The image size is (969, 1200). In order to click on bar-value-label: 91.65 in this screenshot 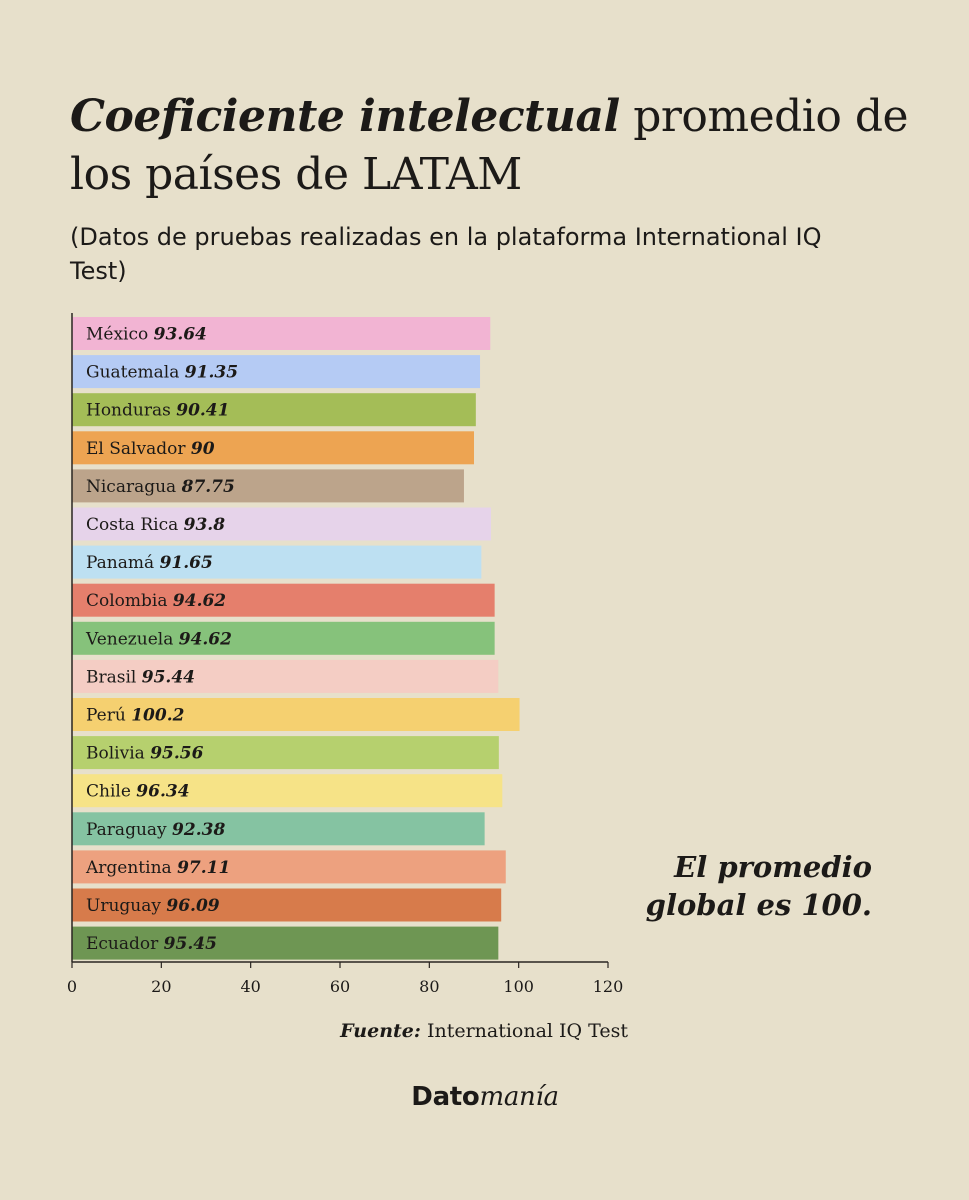, I will do `click(186, 563)`.